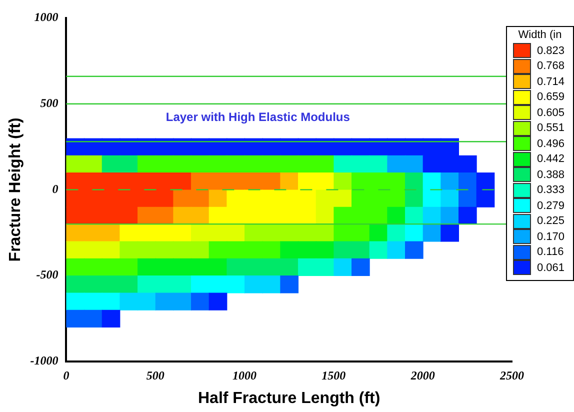 This screenshot has width=574, height=412. I want to click on y-tick-label: -1000, so click(44, 360).